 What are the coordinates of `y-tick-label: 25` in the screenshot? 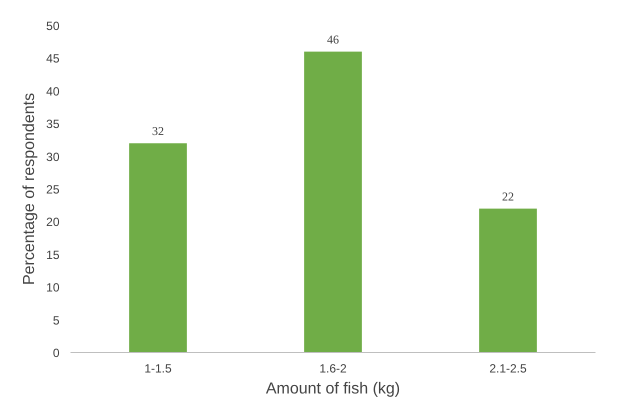 It's located at (53, 189).